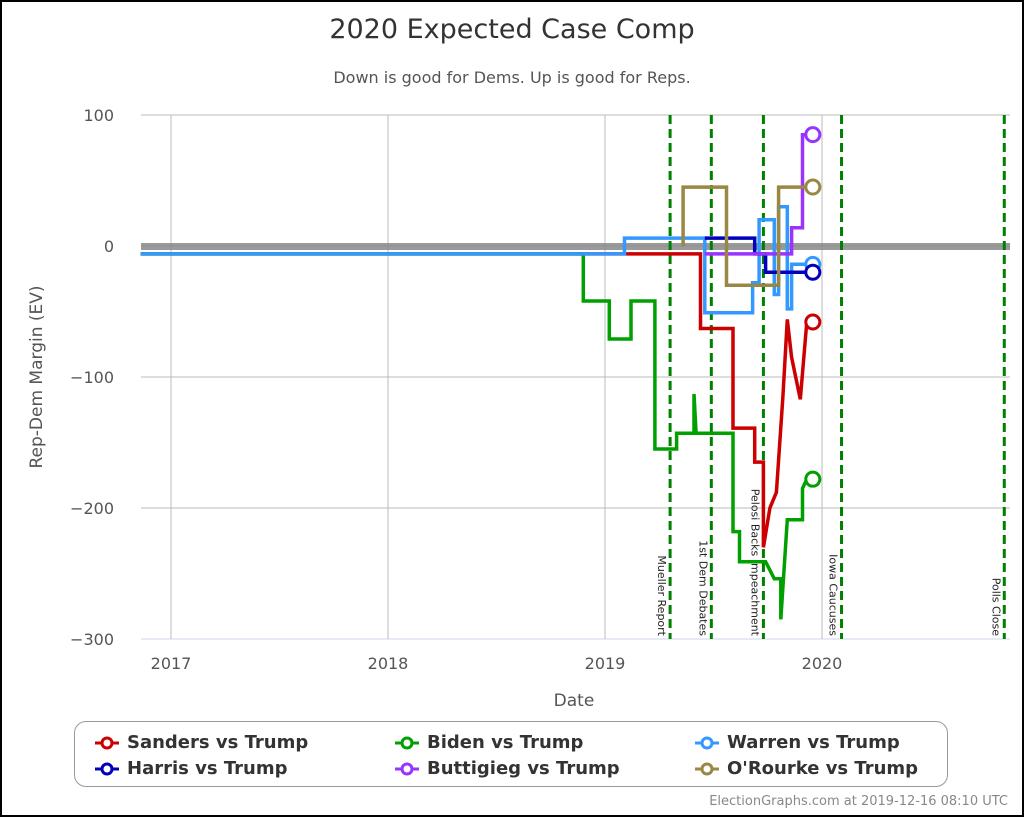 Image resolution: width=1024 pixels, height=817 pixels. What do you see at coordinates (207, 768) in the screenshot?
I see `legend-label: Harris vs Trump` at bounding box center [207, 768].